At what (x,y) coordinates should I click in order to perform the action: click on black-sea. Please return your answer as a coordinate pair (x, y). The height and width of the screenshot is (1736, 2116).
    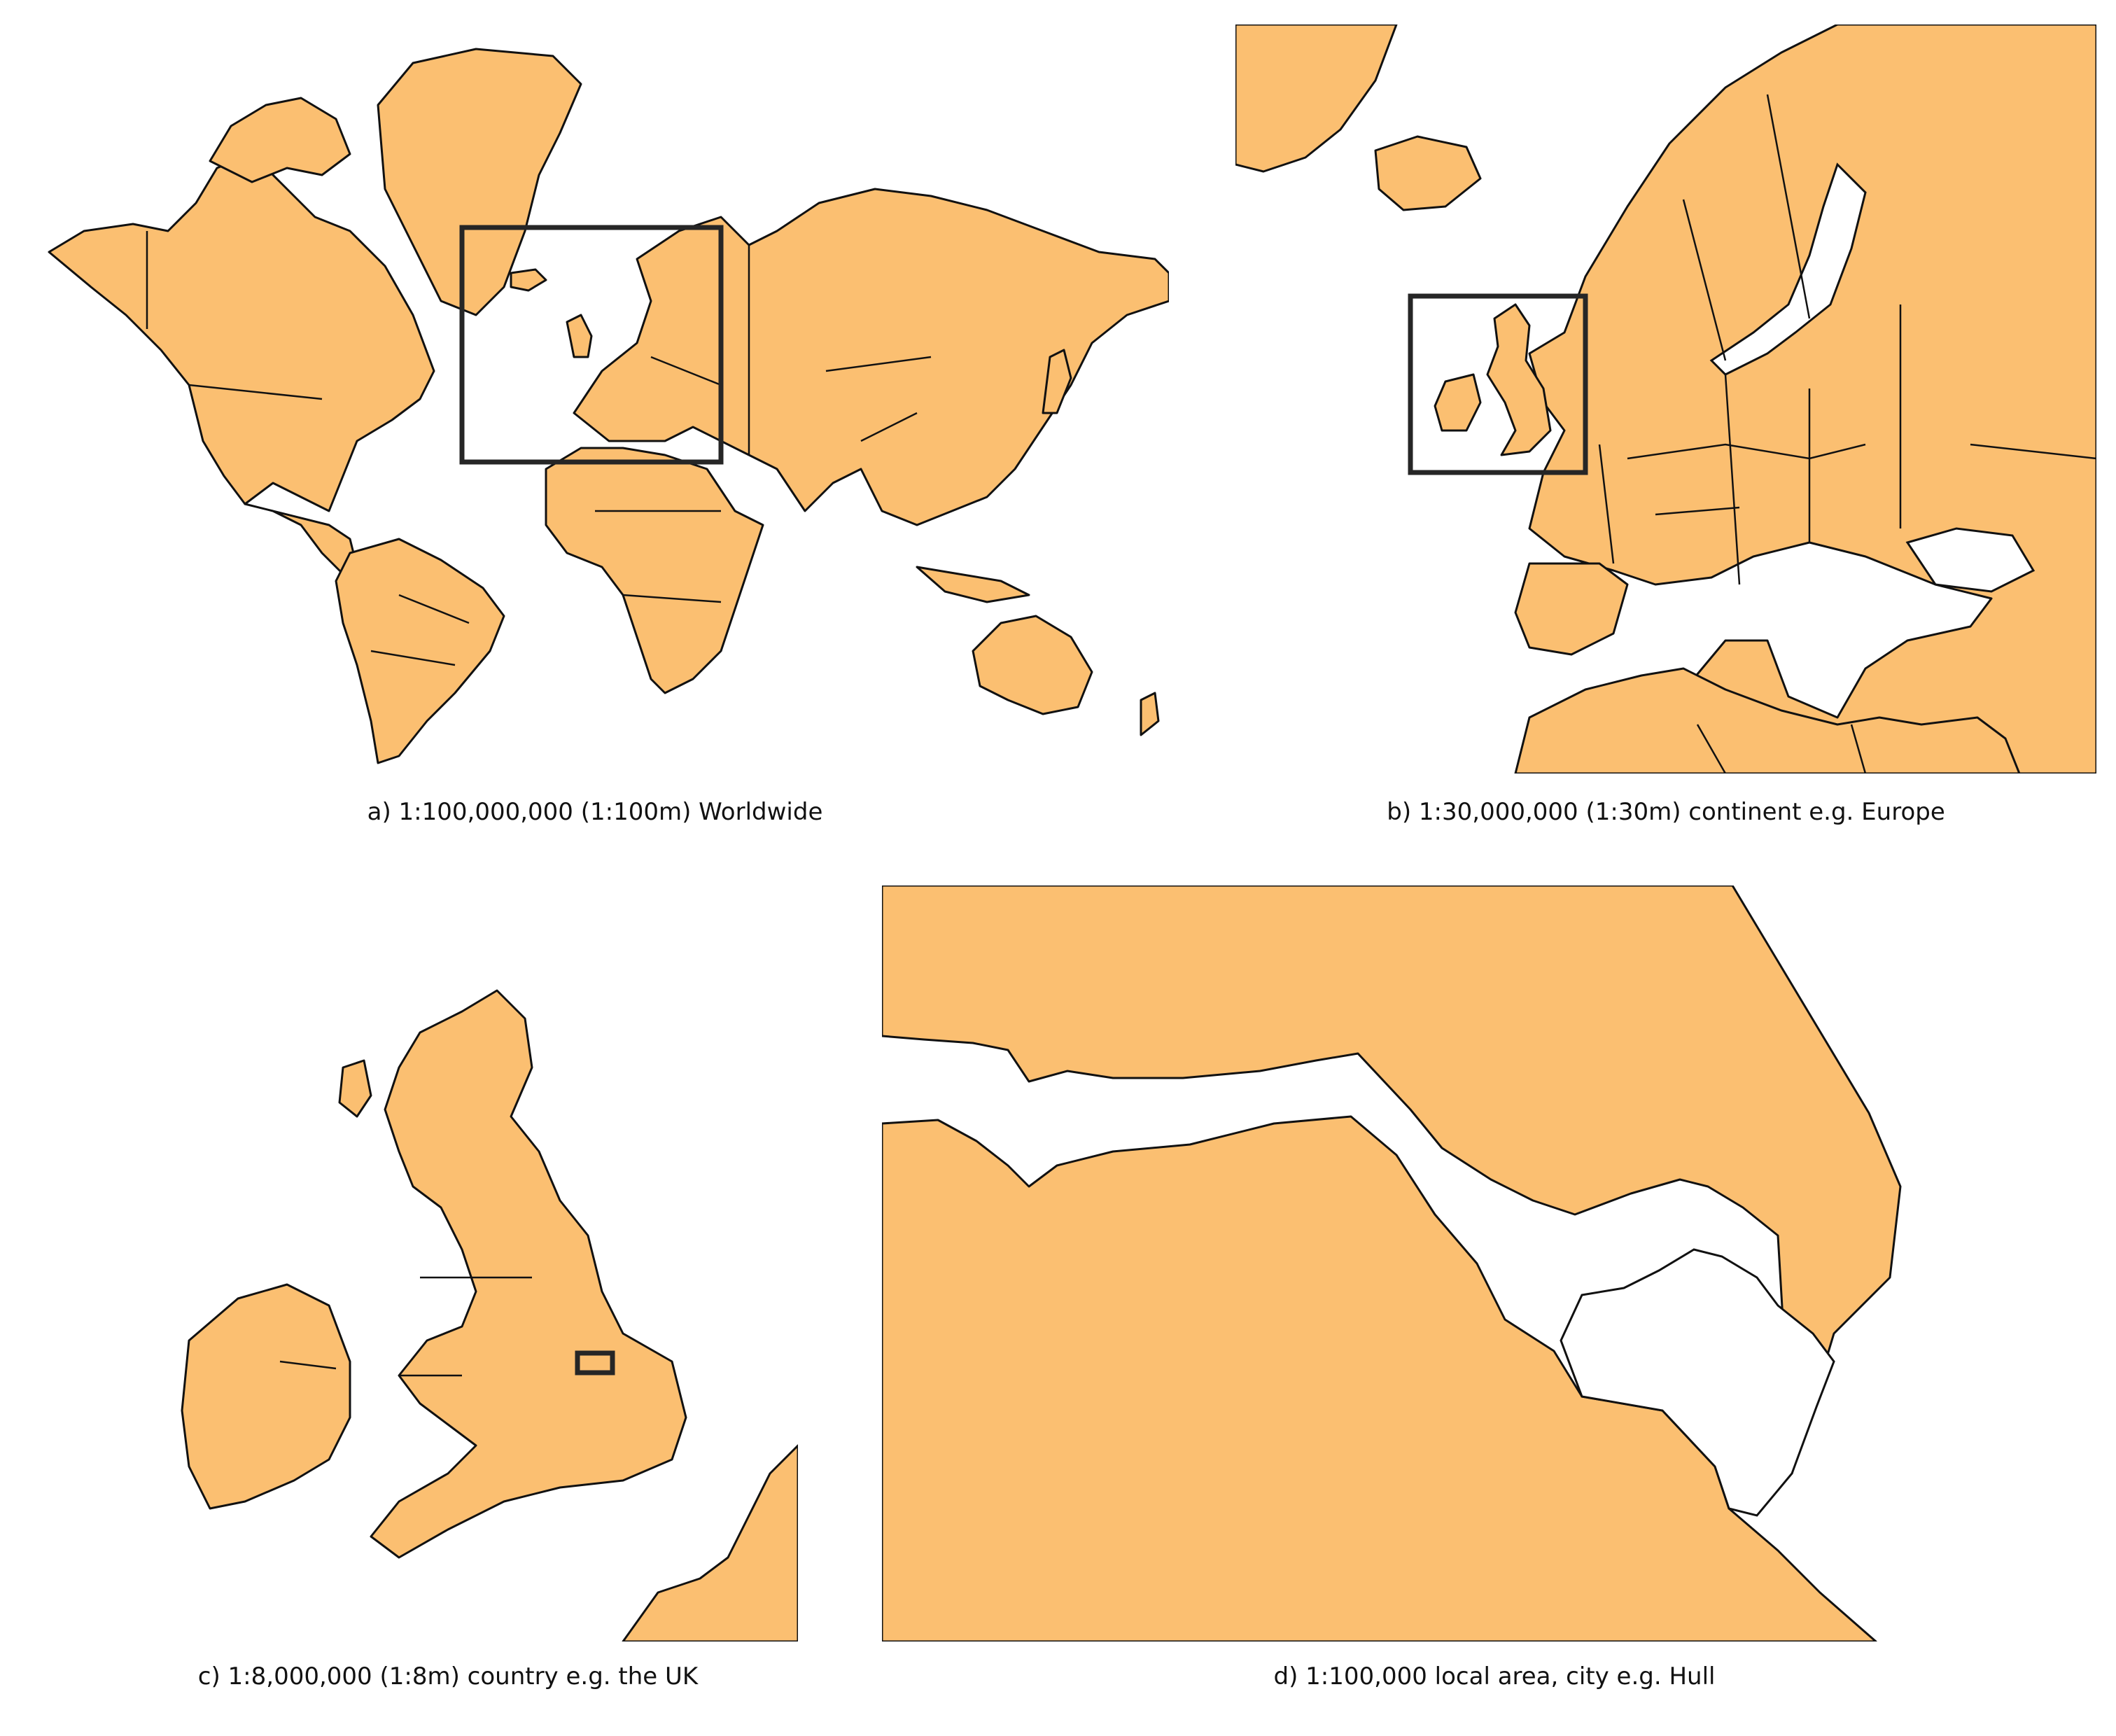
    Looking at the image, I should click on (1970, 560).